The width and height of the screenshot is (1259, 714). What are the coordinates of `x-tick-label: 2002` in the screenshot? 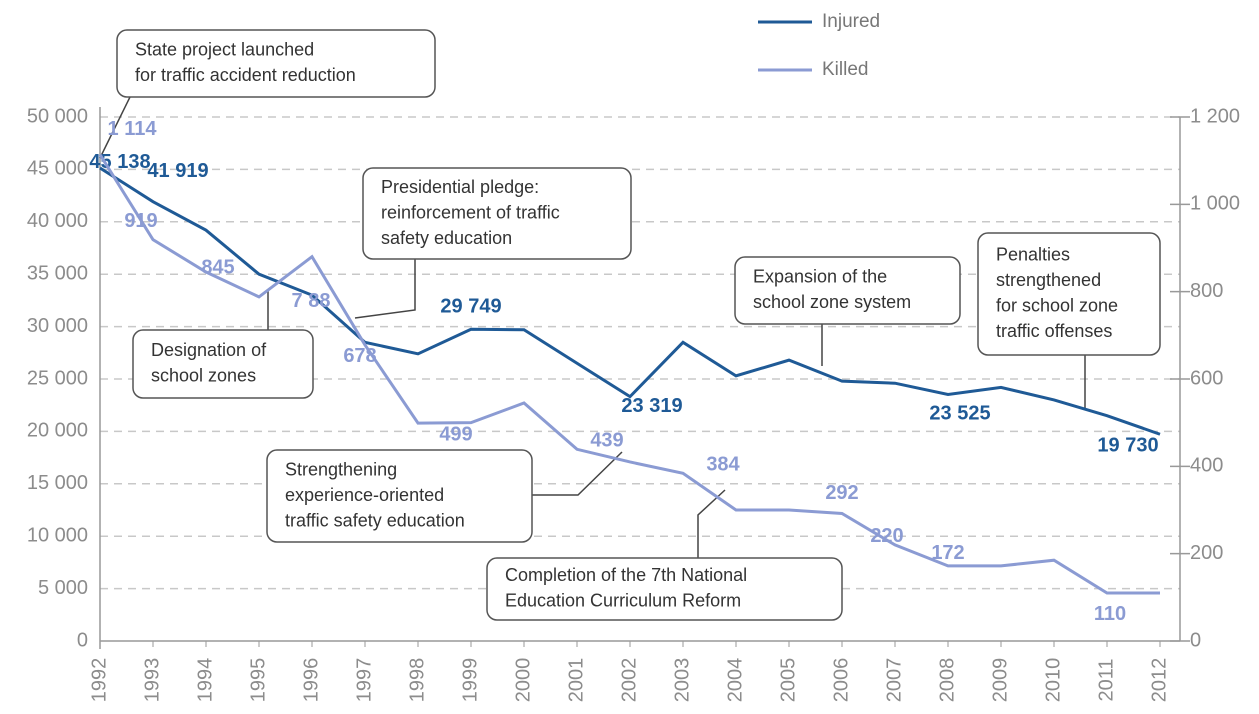 It's located at (629, 680).